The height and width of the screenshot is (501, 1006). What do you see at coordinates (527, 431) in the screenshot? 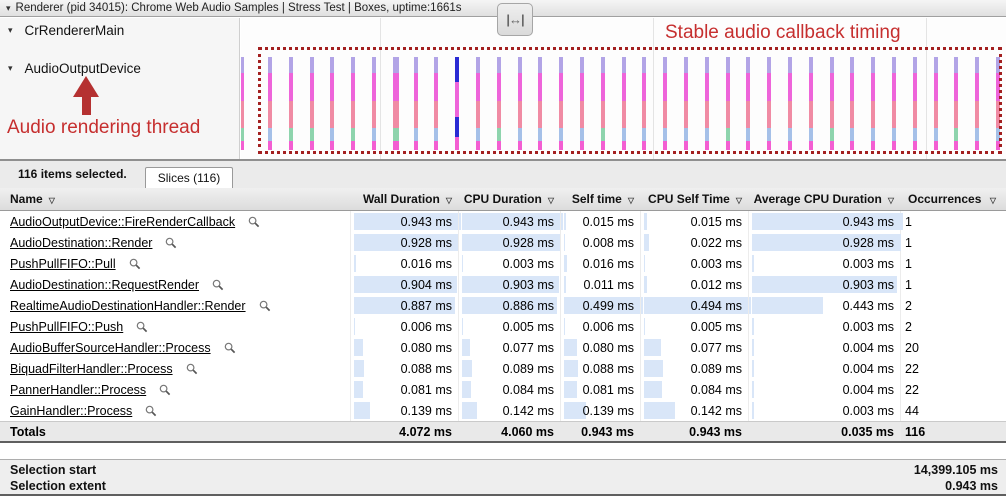
I see `totals-cpu: 4.060 ms` at bounding box center [527, 431].